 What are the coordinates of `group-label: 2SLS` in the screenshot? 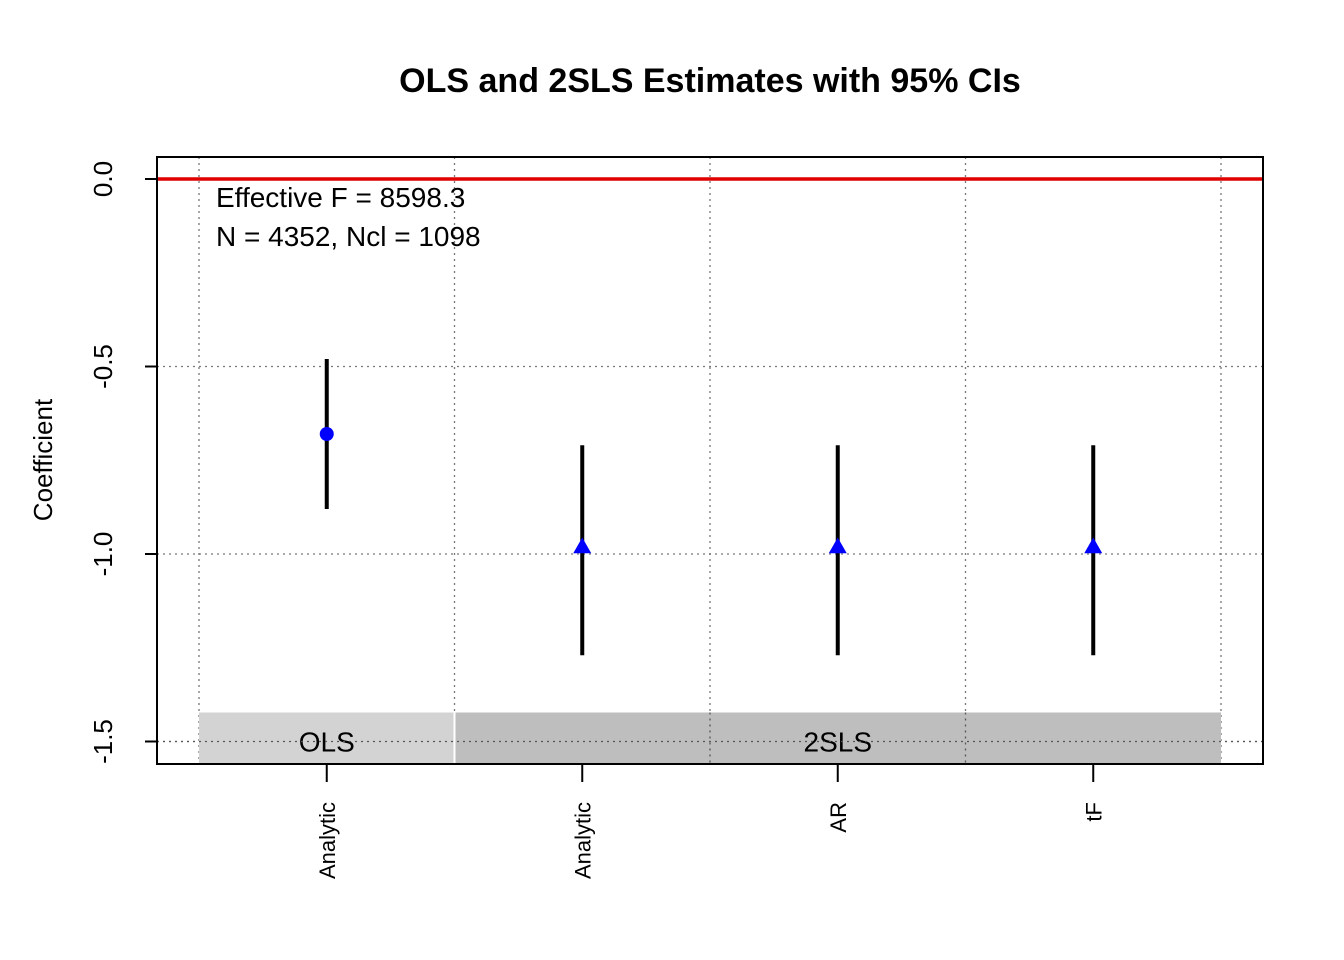 It's located at (838, 742).